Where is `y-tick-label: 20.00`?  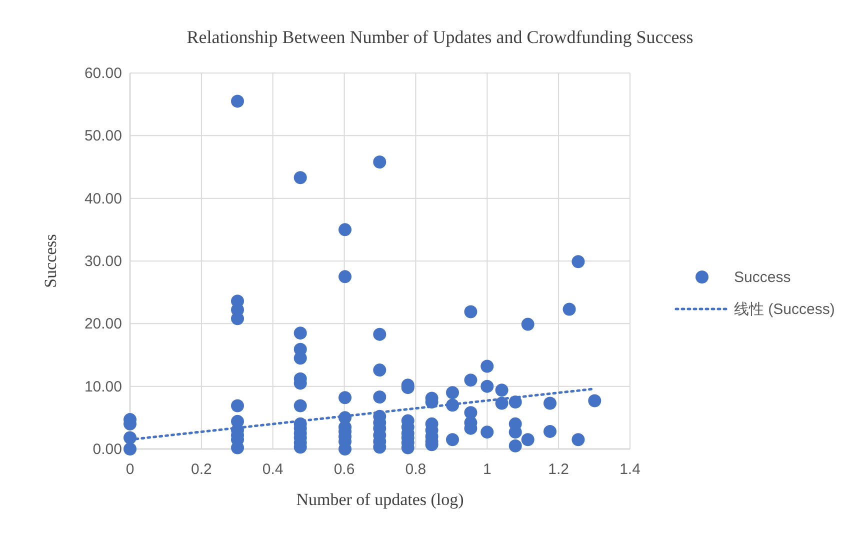 y-tick-label: 20.00 is located at coordinates (103, 324).